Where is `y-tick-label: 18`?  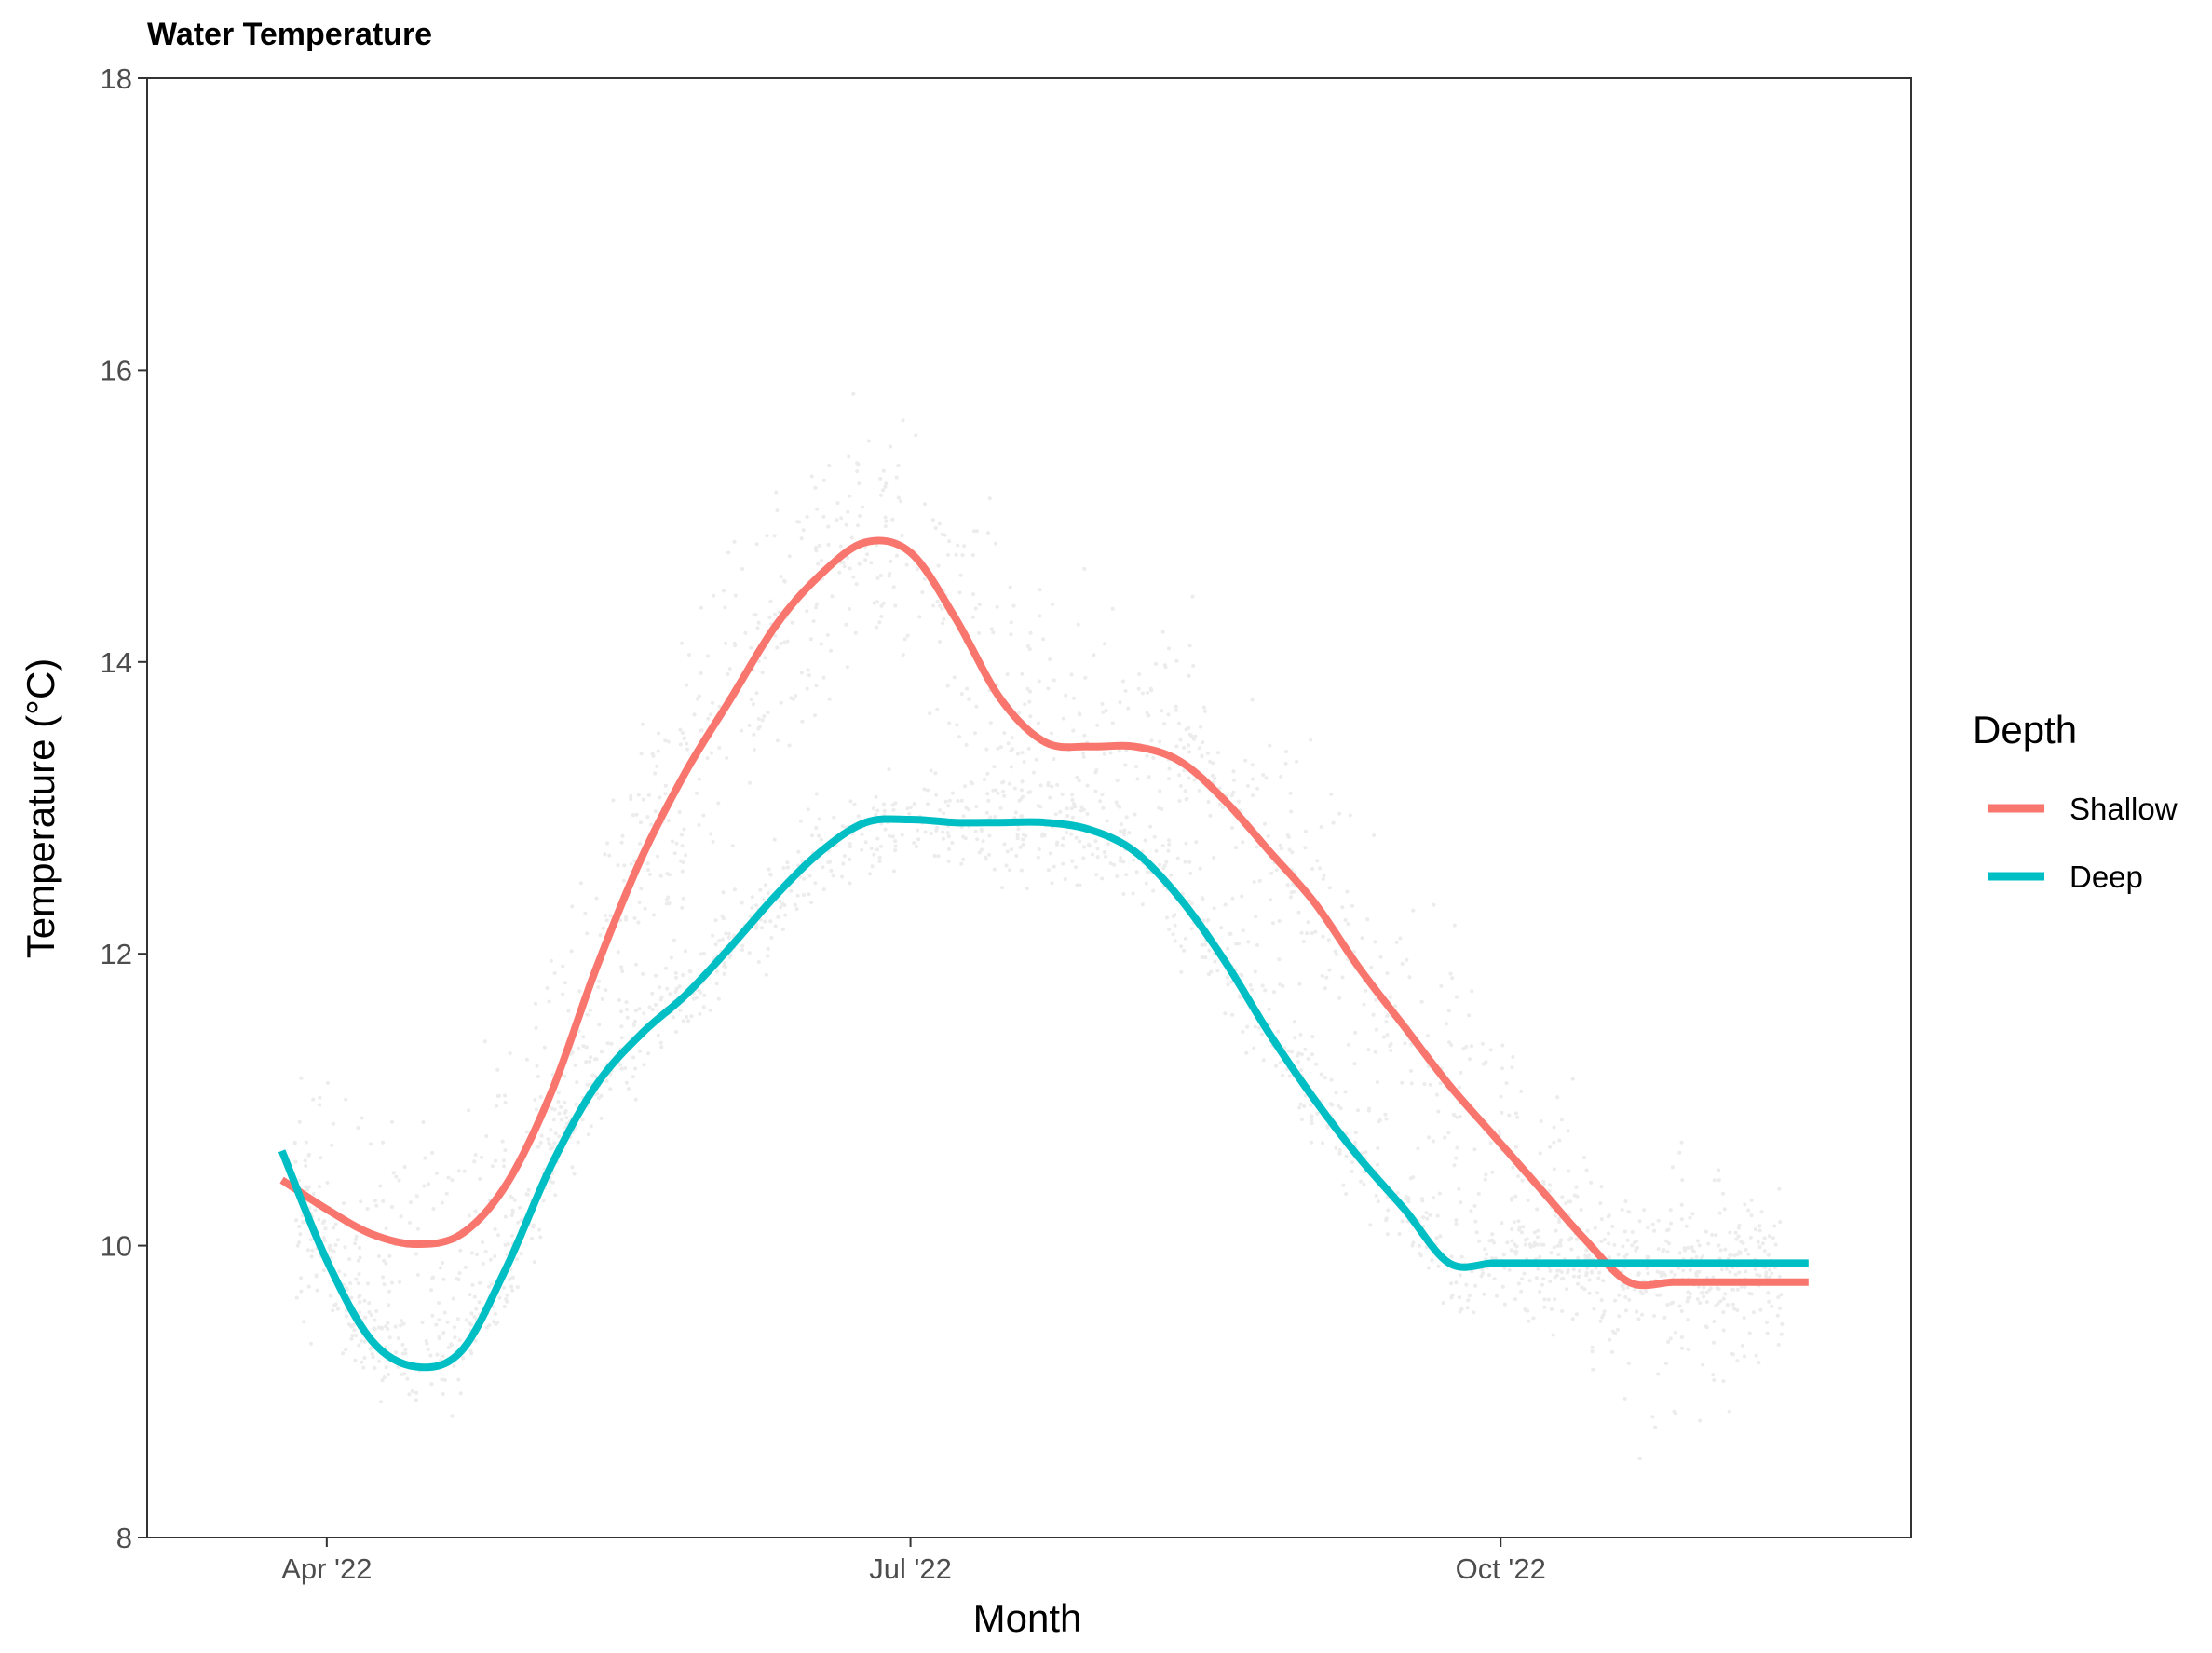 y-tick-label: 18 is located at coordinates (117, 78).